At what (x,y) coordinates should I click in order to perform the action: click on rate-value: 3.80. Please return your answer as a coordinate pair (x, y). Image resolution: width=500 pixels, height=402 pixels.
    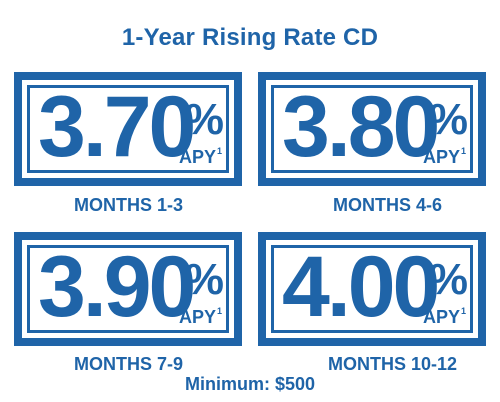
    Looking at the image, I should click on (361, 127).